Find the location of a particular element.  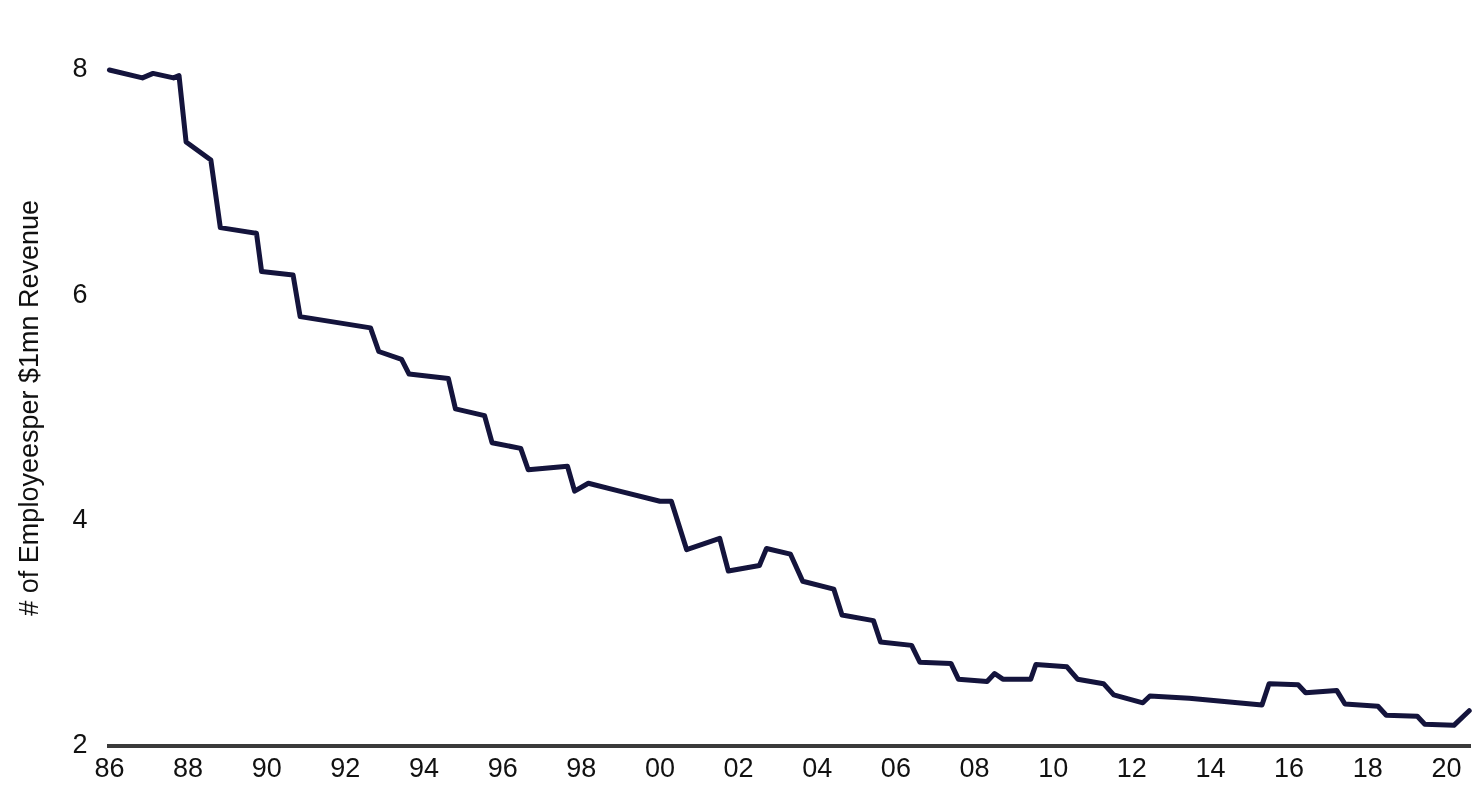

x-tick-label: 12 is located at coordinates (1131, 768).